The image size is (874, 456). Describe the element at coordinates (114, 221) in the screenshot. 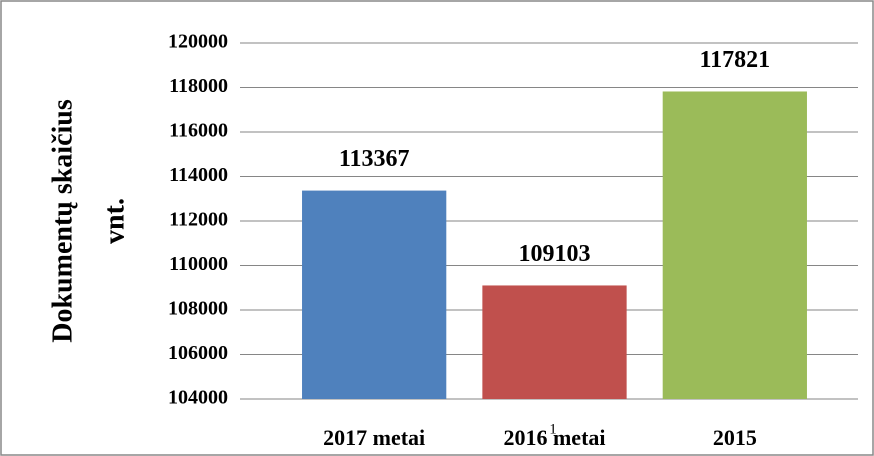

I see `y-axis-label: vnt.` at that location.